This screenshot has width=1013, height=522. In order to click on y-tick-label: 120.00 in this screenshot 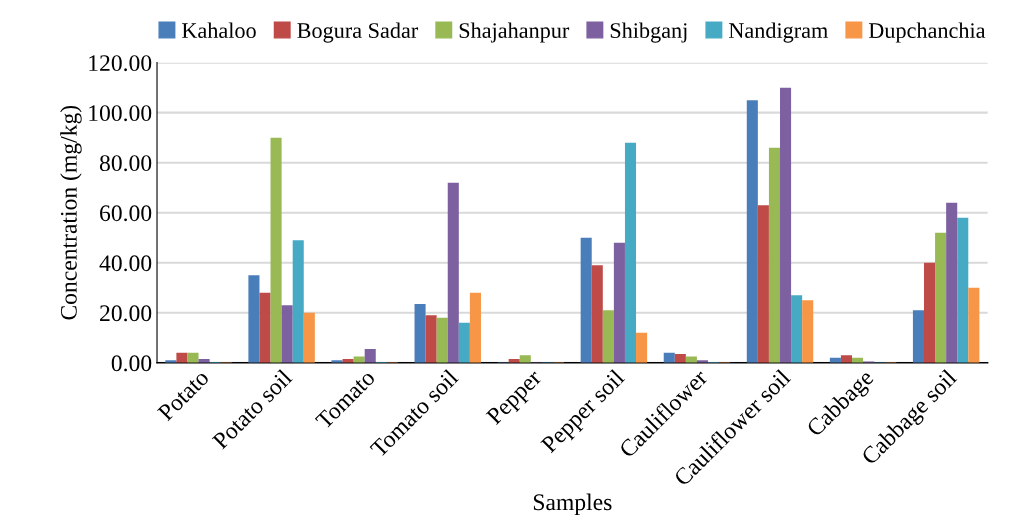, I will do `click(120, 63)`.